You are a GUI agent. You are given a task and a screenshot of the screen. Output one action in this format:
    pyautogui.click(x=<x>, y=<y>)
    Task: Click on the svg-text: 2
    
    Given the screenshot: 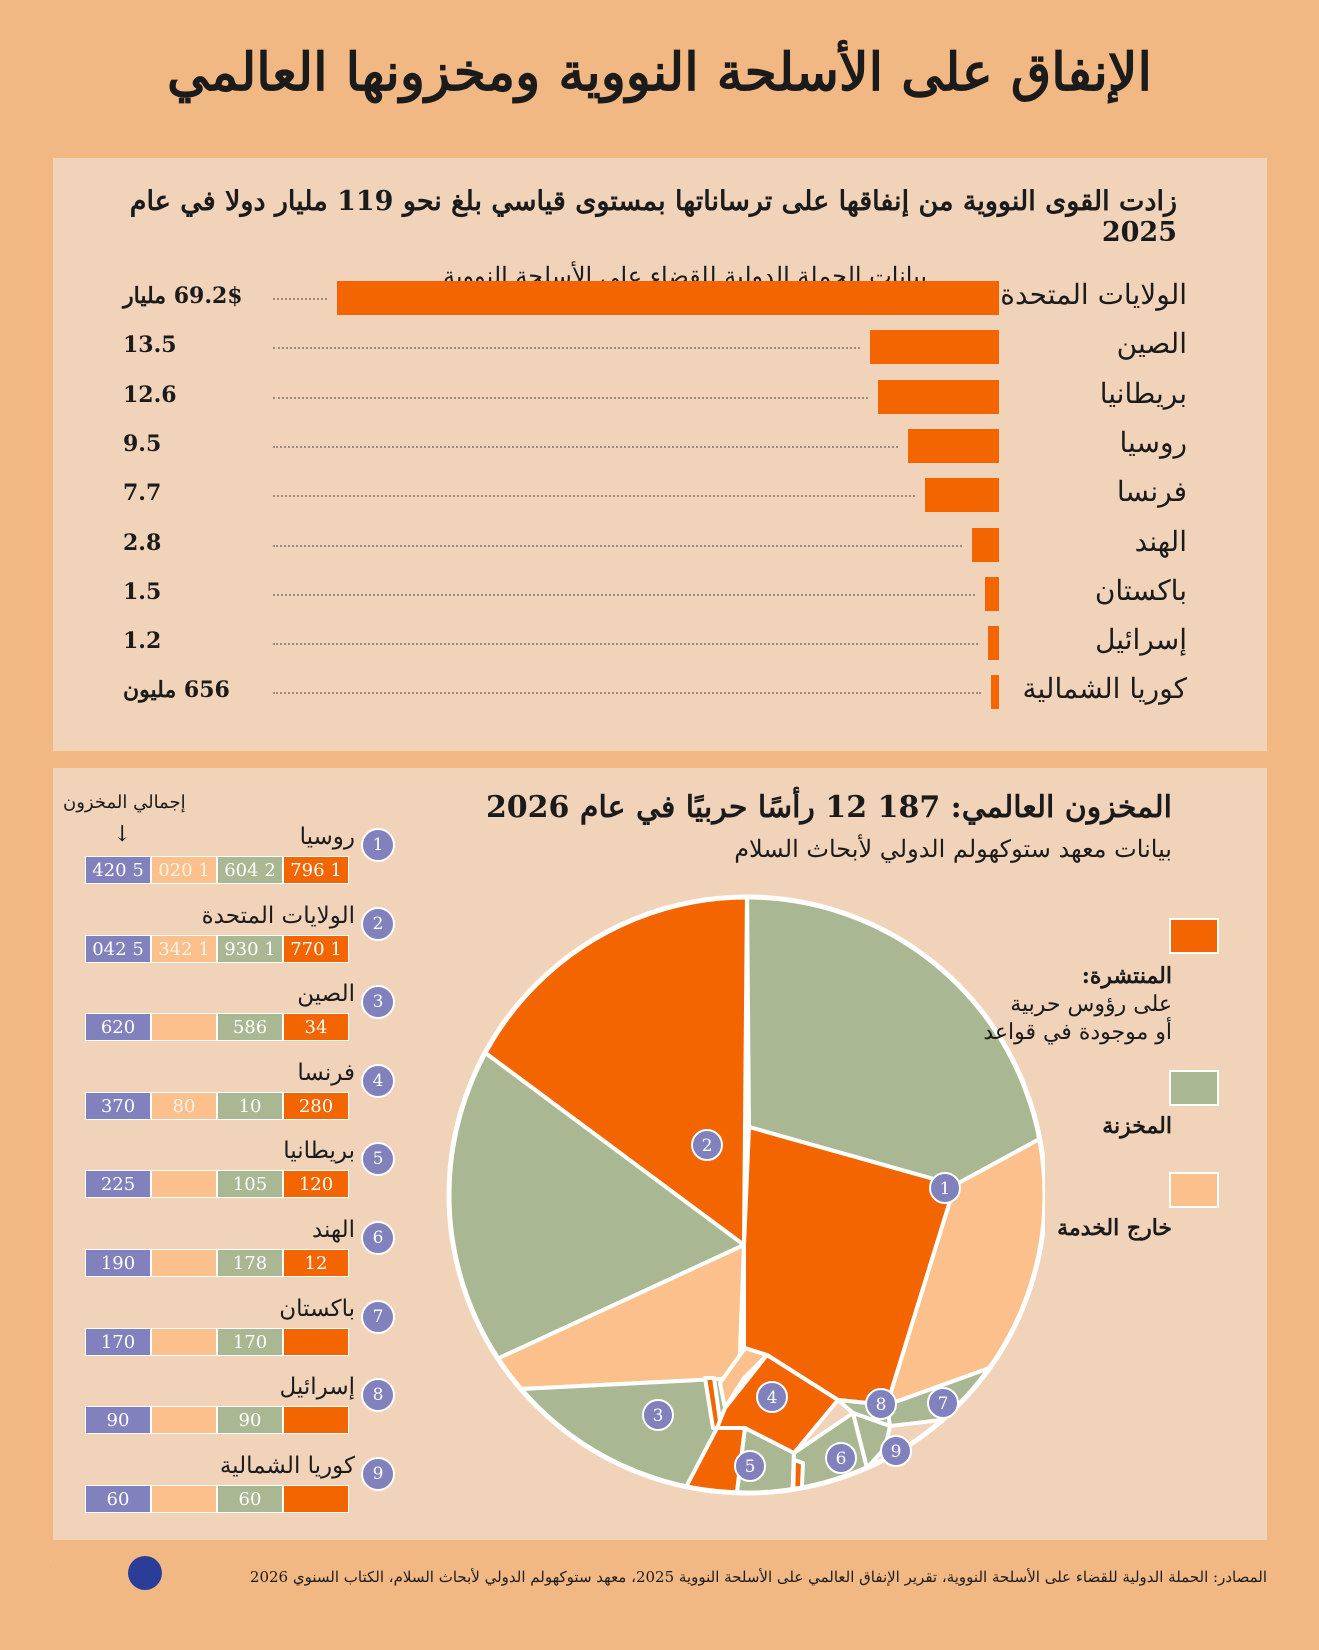 What is the action you would take?
    pyautogui.click(x=707, y=1146)
    